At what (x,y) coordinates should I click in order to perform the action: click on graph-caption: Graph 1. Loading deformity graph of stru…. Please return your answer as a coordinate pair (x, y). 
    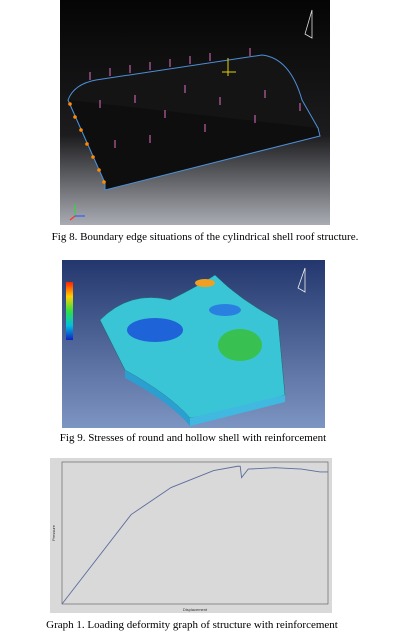
    Looking at the image, I should click on (192, 625).